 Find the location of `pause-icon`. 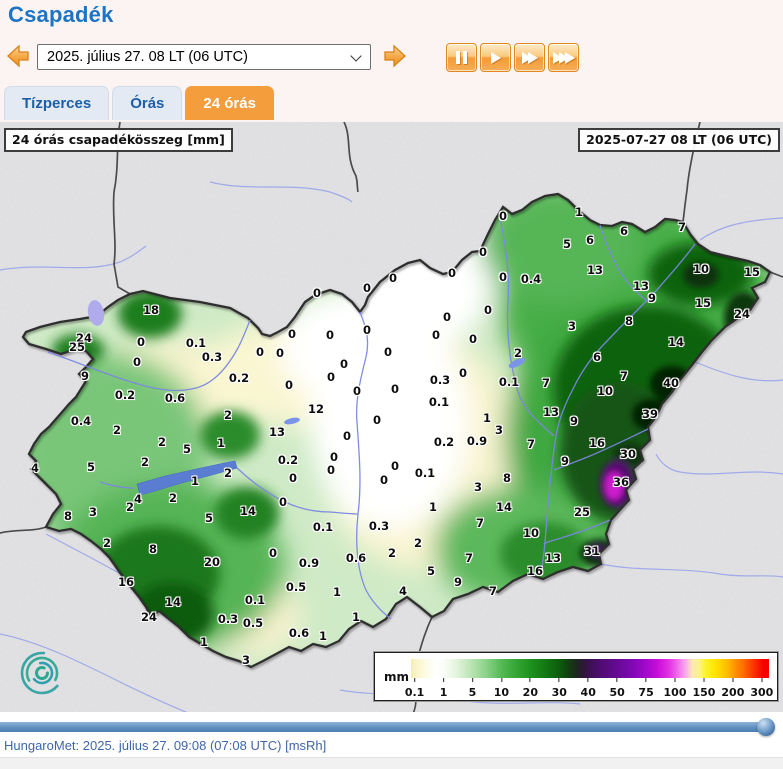

pause-icon is located at coordinates (461, 57).